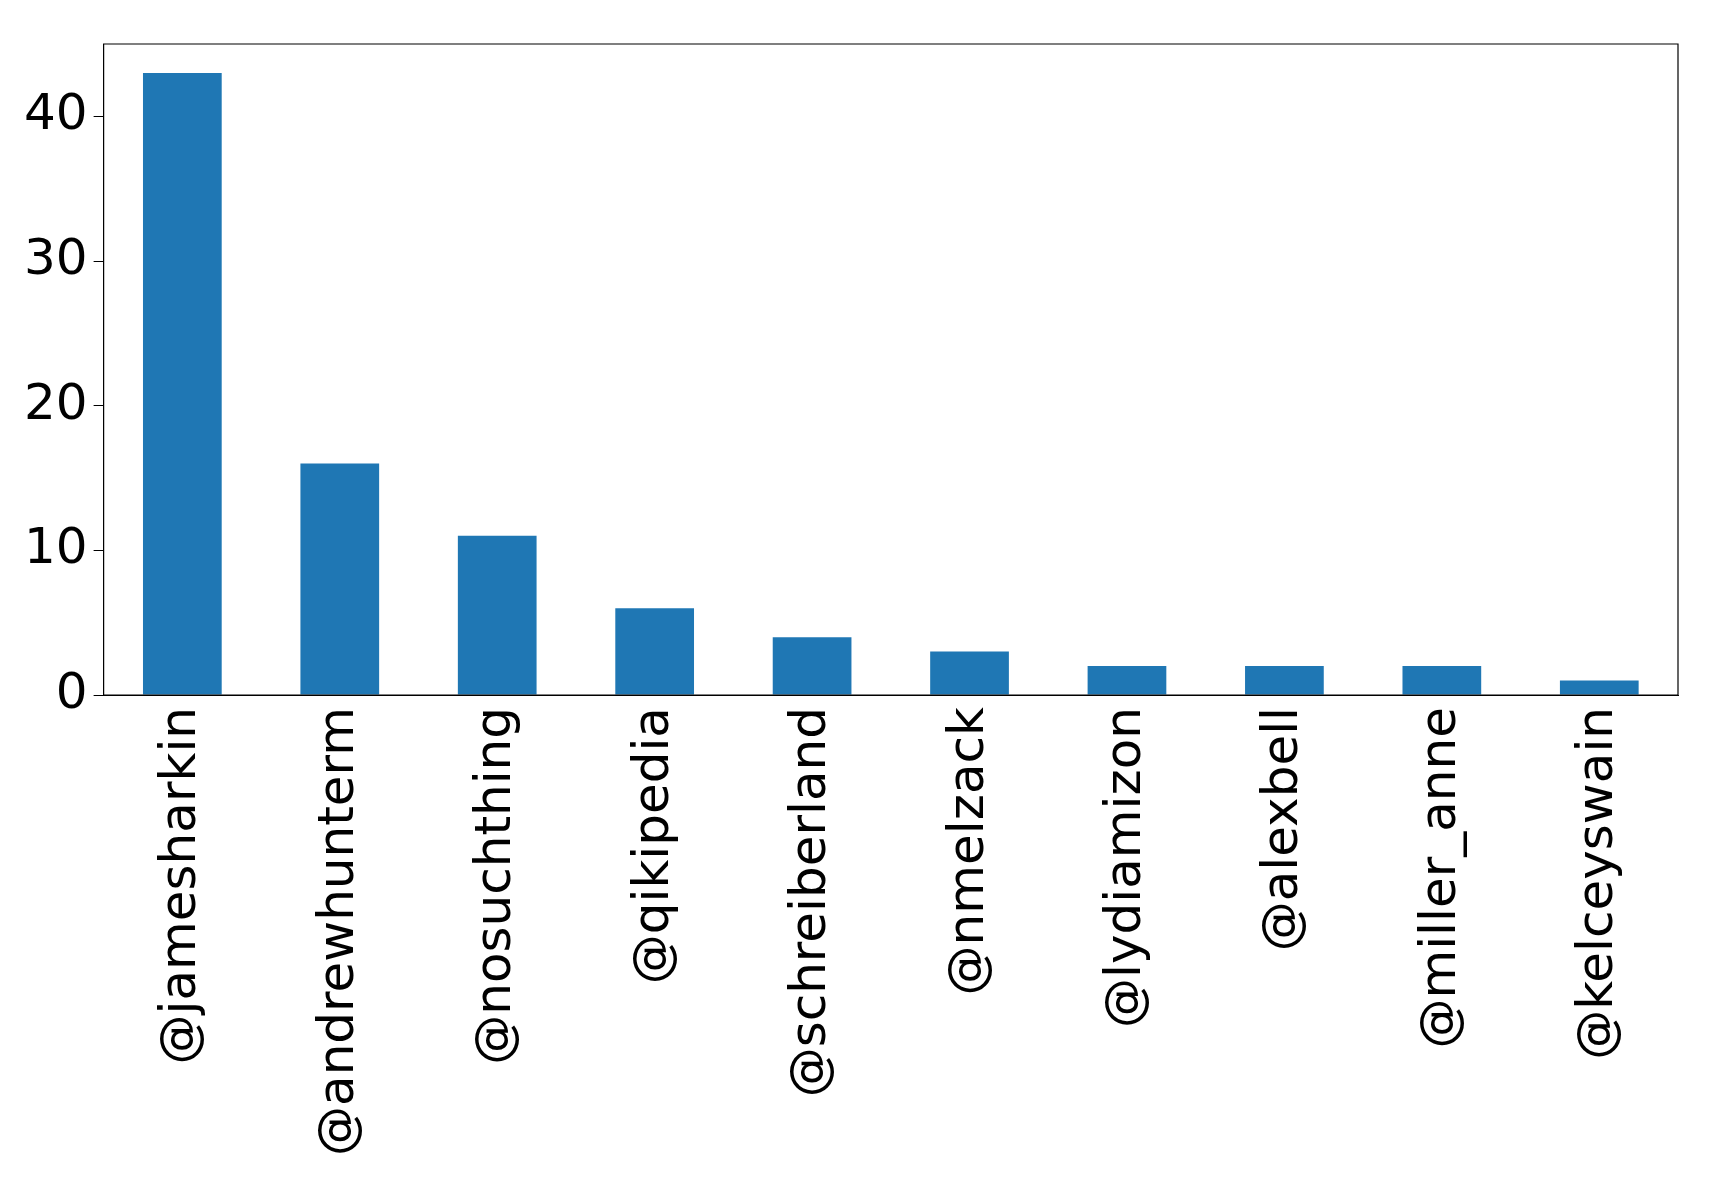 The width and height of the screenshot is (1719, 1189). I want to click on x-tick-label: @alexbell, so click(1280, 829).